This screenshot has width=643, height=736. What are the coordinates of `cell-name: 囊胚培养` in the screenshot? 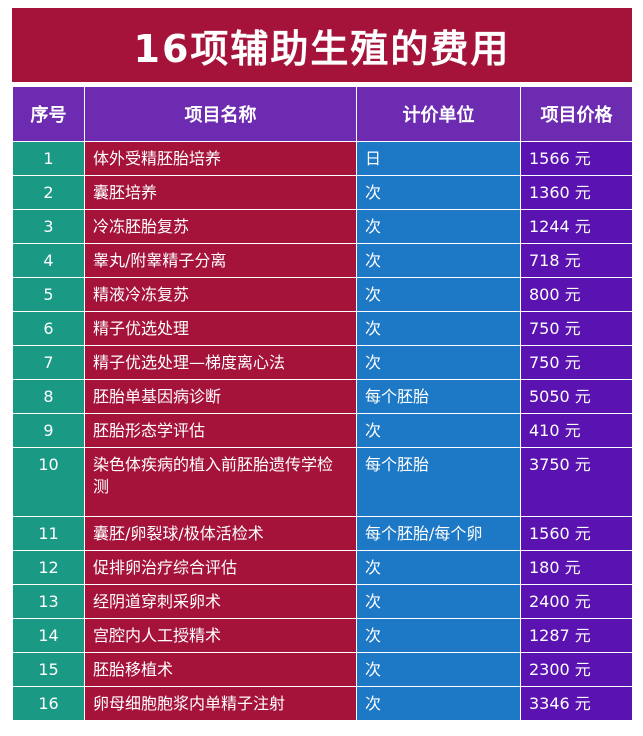 It's located at (220, 192).